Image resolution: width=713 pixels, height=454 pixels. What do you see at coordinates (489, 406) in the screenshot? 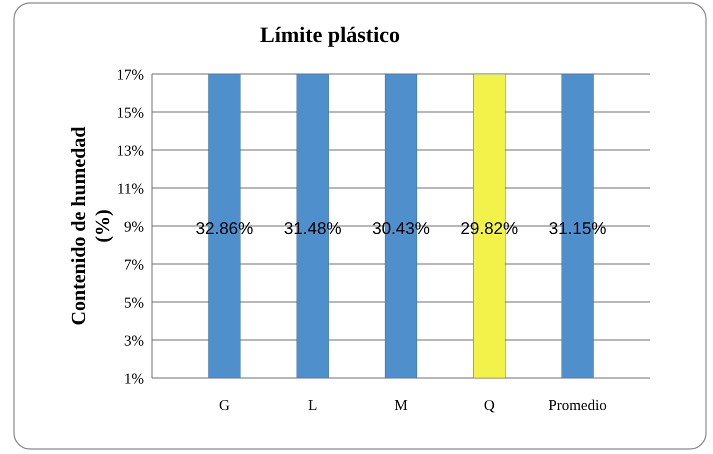
I see `x-tick-label: Q` at bounding box center [489, 406].